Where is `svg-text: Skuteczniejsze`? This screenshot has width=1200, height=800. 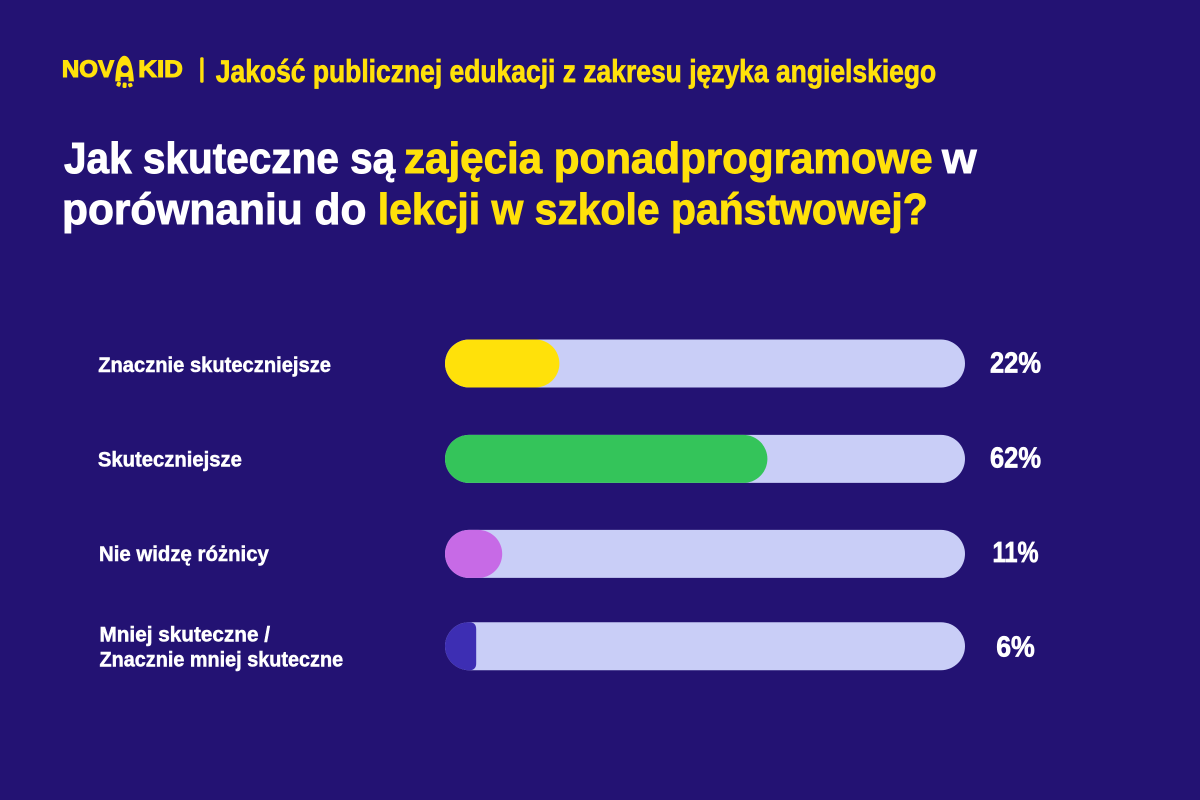 svg-text: Skuteczniejsze is located at coordinates (170, 460).